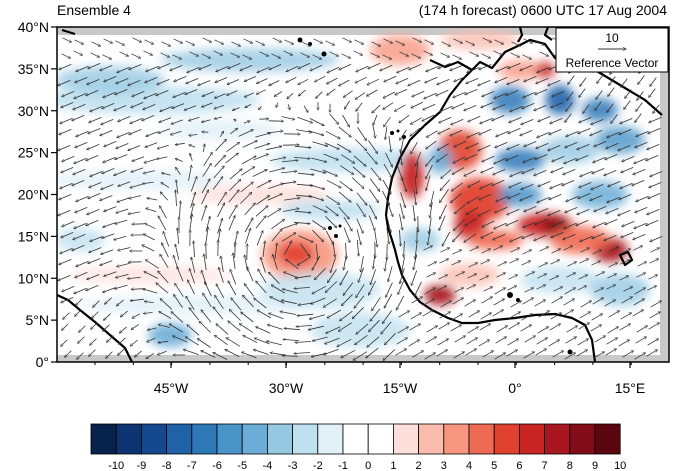  What do you see at coordinates (620, 290) in the screenshot?
I see `anomaly-blob` at bounding box center [620, 290].